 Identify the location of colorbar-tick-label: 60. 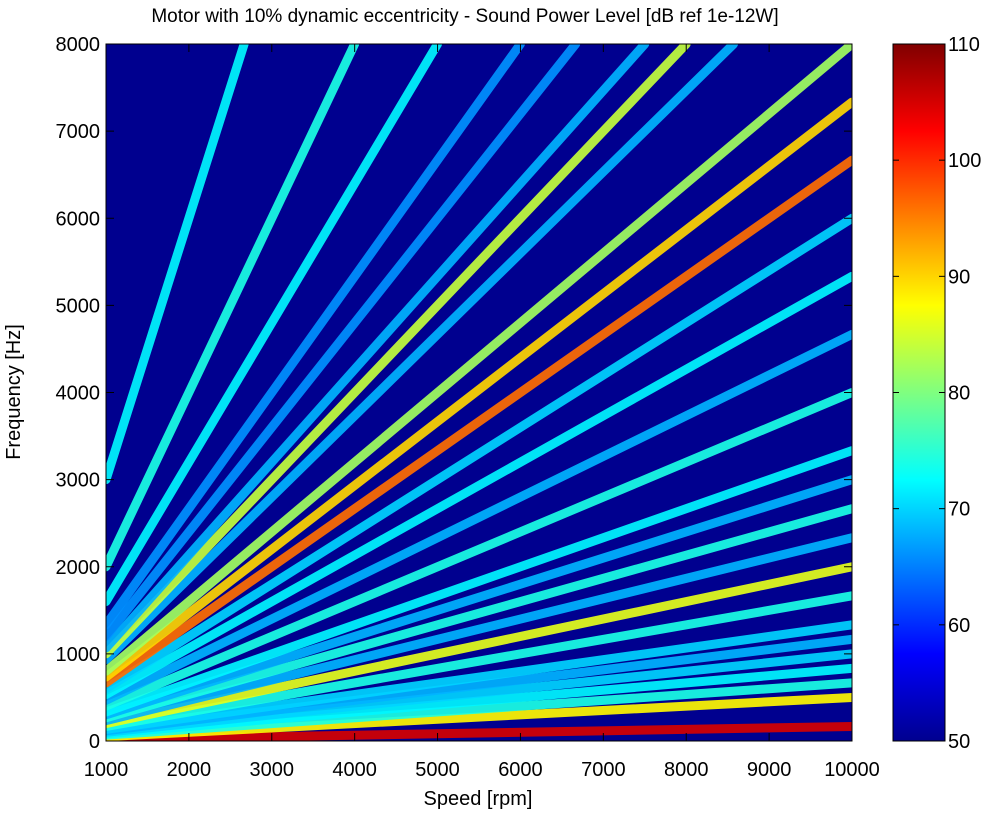
(959, 626).